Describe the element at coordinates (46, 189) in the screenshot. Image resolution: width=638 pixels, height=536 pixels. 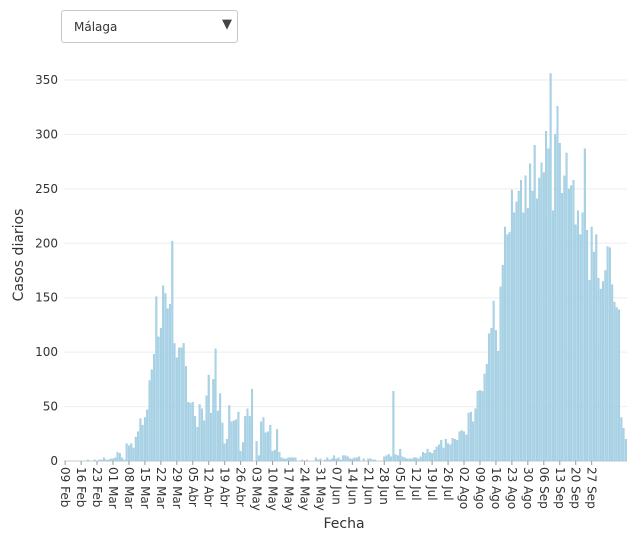
I see `y-tick-label: 250` at that location.